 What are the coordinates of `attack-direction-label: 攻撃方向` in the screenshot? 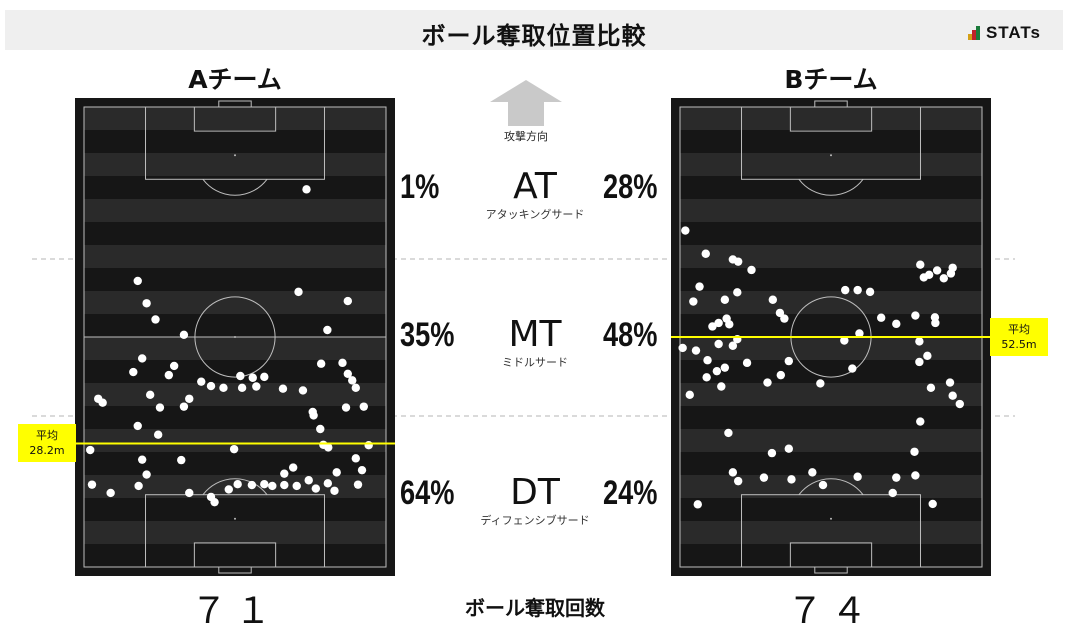 It's located at (526, 136).